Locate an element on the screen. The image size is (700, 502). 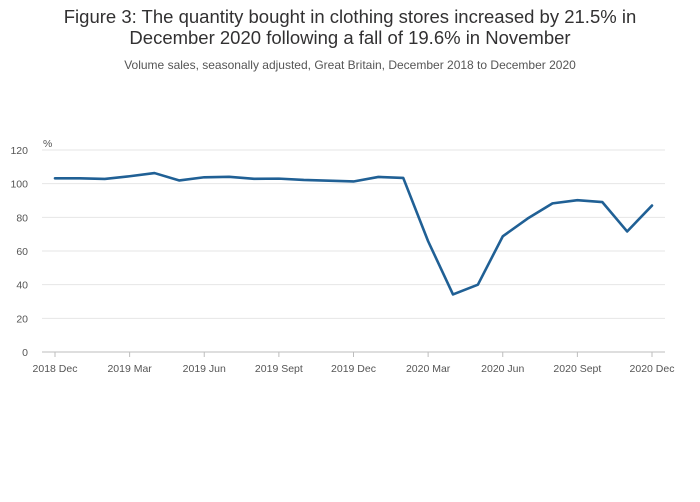
y-tick-label: 120 is located at coordinates (19, 151).